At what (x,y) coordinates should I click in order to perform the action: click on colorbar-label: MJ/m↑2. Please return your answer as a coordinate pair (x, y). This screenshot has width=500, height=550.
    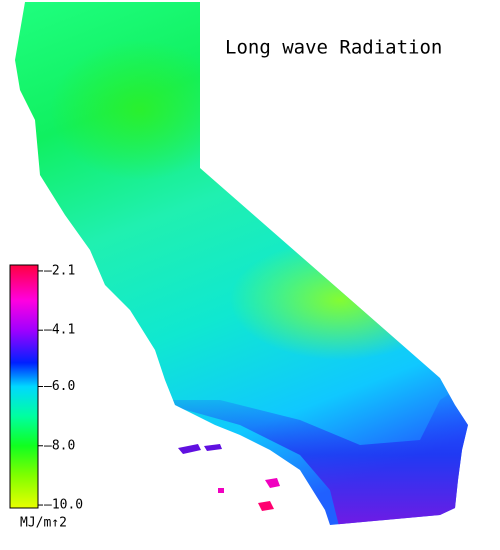
    Looking at the image, I should click on (43, 523).